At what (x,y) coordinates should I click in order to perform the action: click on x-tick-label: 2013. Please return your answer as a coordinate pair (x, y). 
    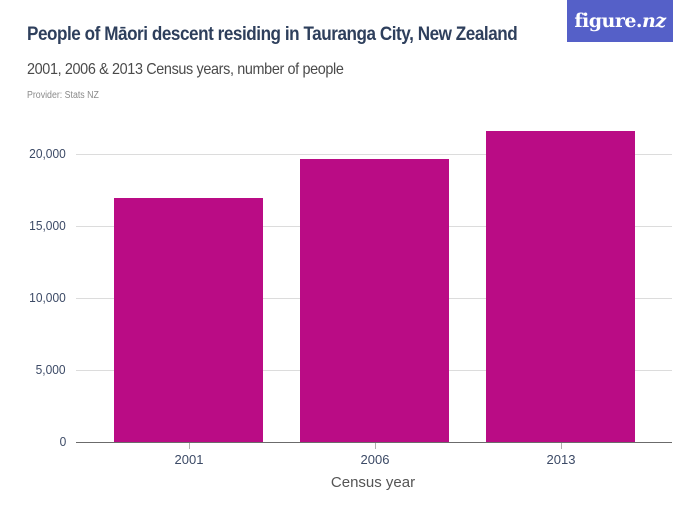
    Looking at the image, I should click on (561, 459).